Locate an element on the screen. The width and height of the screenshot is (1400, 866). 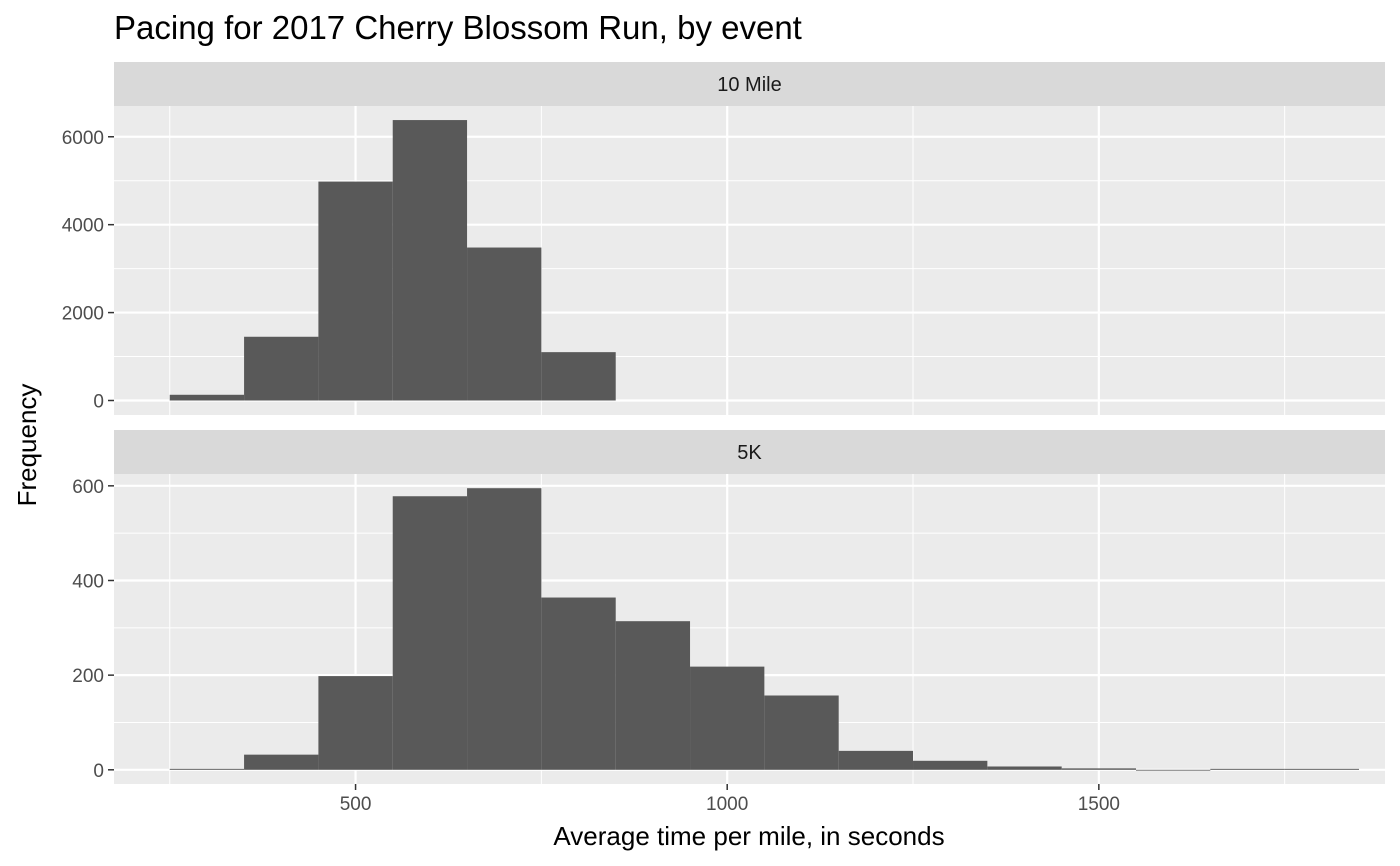
facet-strip-label: 5K is located at coordinates (749, 453).